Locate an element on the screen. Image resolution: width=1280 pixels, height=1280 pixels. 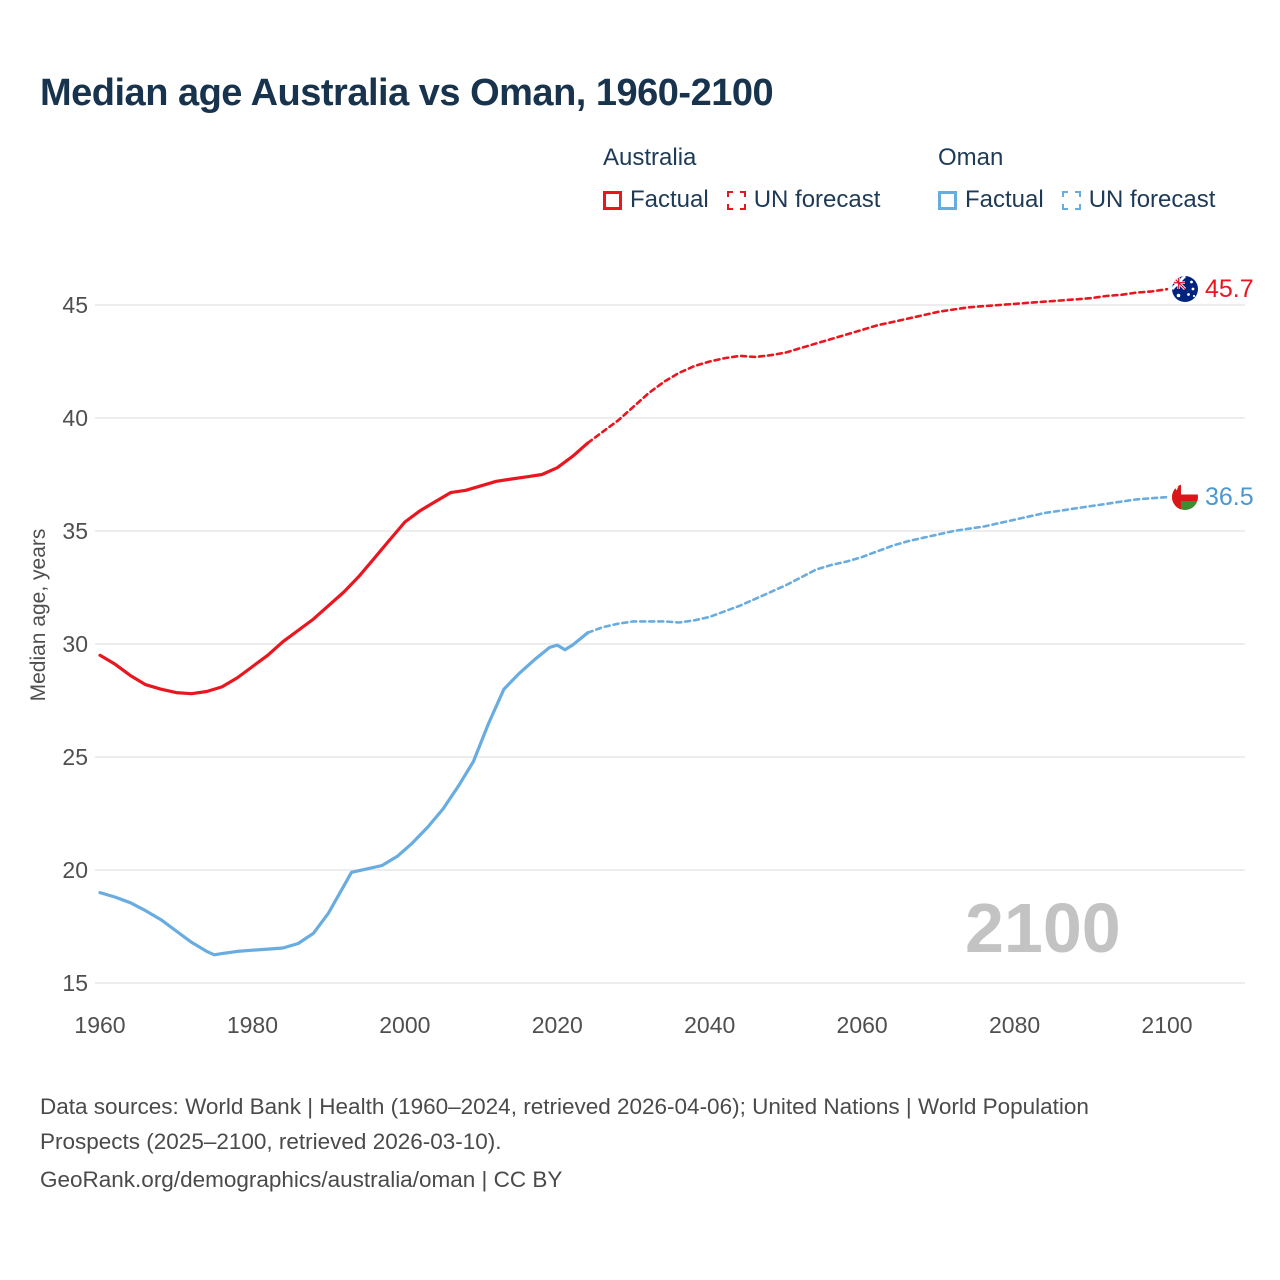
y-tick-label: 25 is located at coordinates (75, 757).